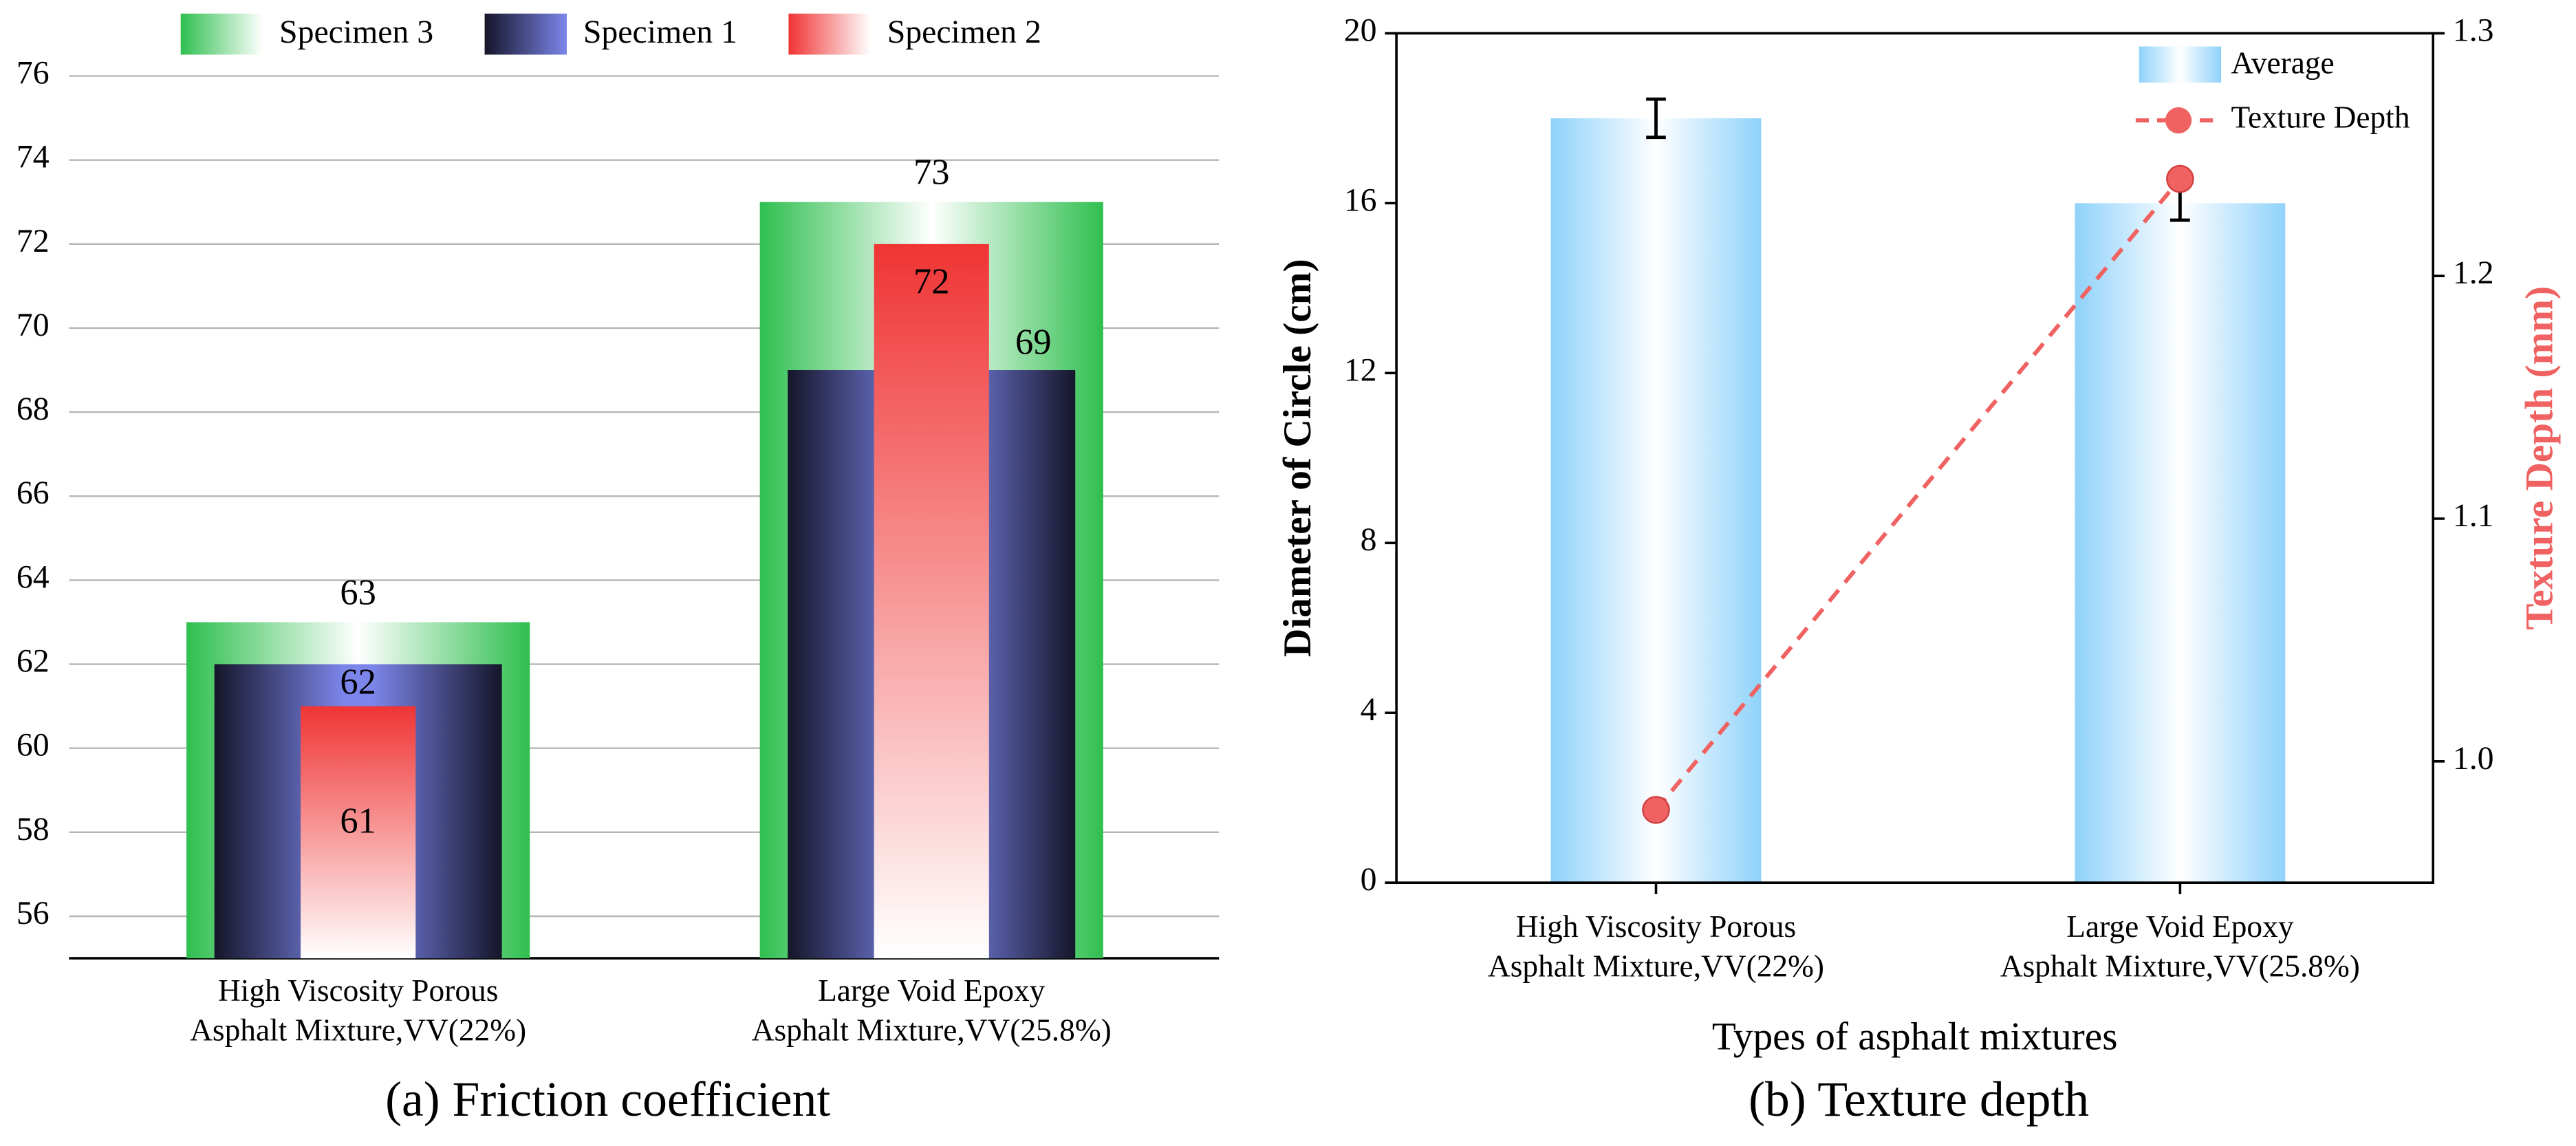 Image resolution: width=2576 pixels, height=1146 pixels. I want to click on x-axis-title: Types of asphalt mixtures, so click(1915, 1037).